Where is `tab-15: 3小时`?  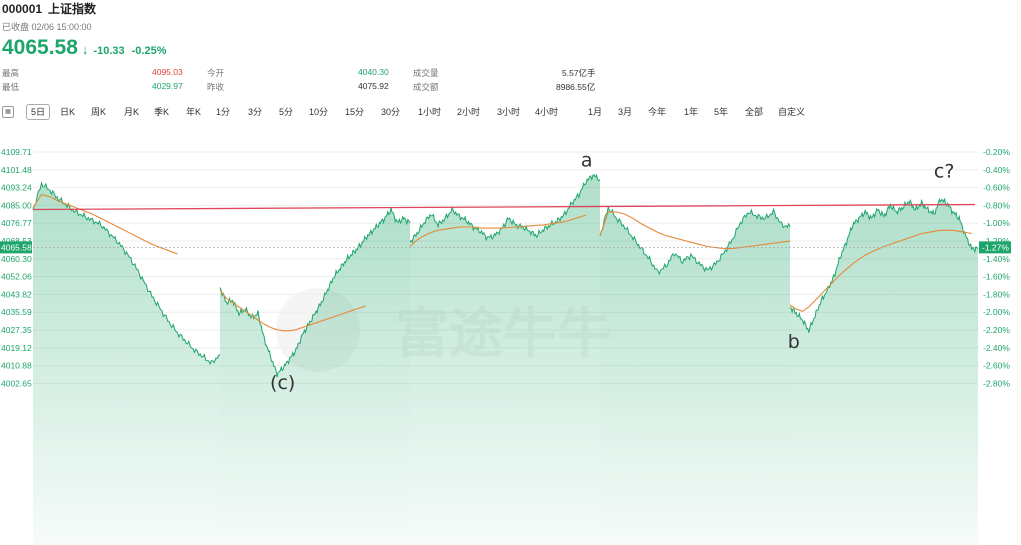
tab-15: 3小时 is located at coordinates (509, 112).